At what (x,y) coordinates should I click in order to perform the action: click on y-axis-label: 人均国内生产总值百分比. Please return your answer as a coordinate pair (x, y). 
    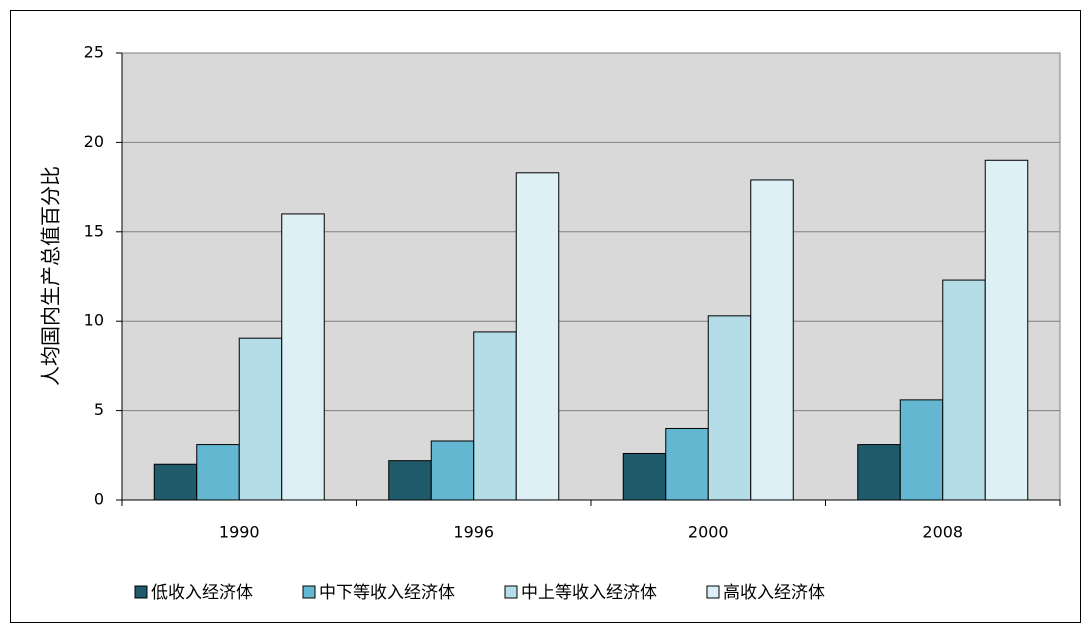
    Looking at the image, I should click on (51, 276).